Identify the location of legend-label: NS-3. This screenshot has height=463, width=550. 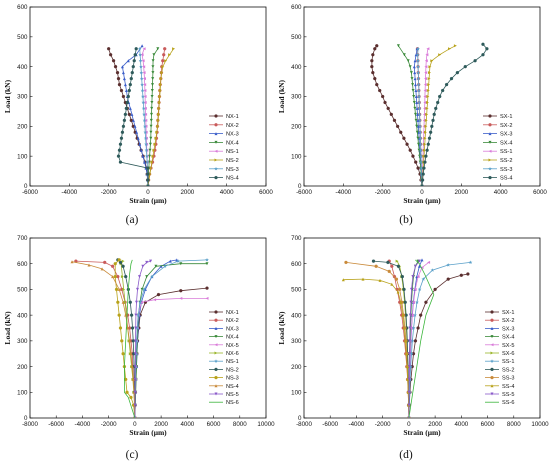
(232, 379).